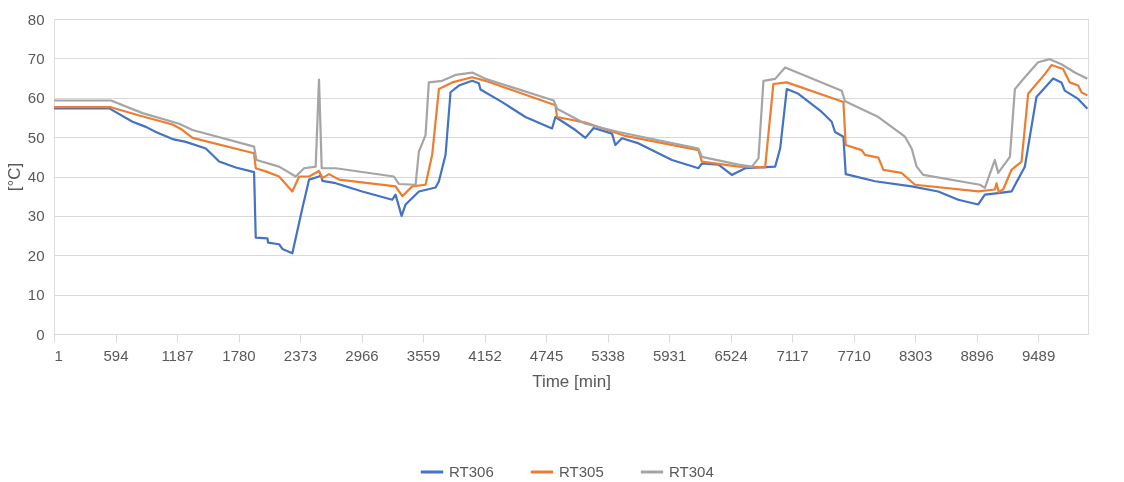 The width and height of the screenshot is (1124, 482). What do you see at coordinates (669, 355) in the screenshot?
I see `x-tick-label: 5931` at bounding box center [669, 355].